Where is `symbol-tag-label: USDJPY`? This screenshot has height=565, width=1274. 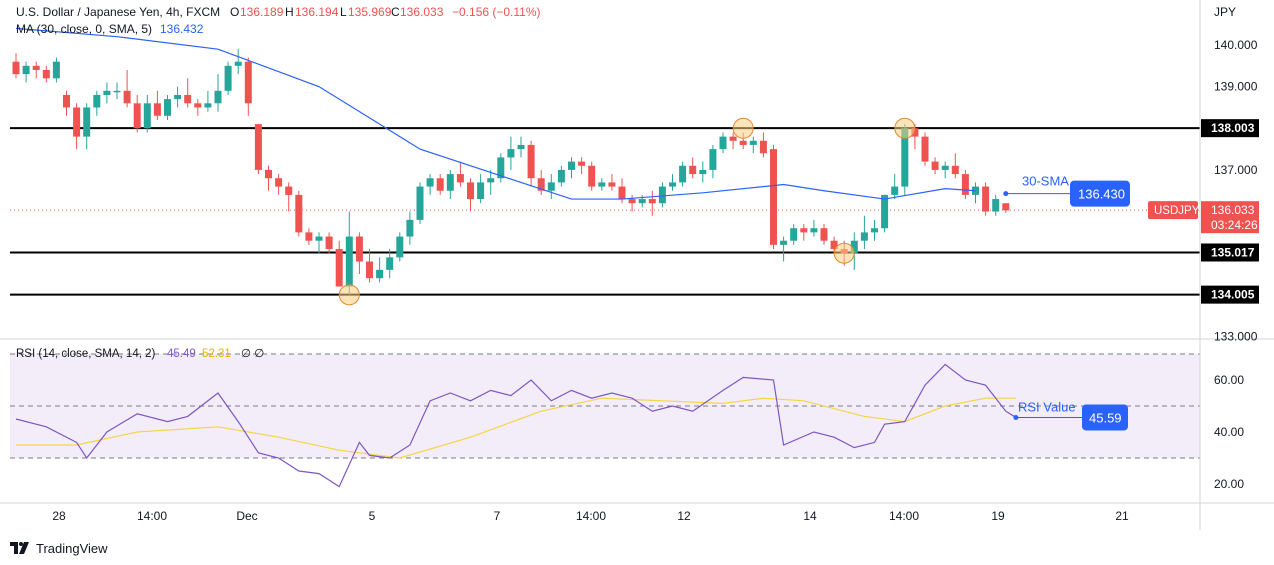 symbol-tag-label: USDJPY is located at coordinates (1177, 211).